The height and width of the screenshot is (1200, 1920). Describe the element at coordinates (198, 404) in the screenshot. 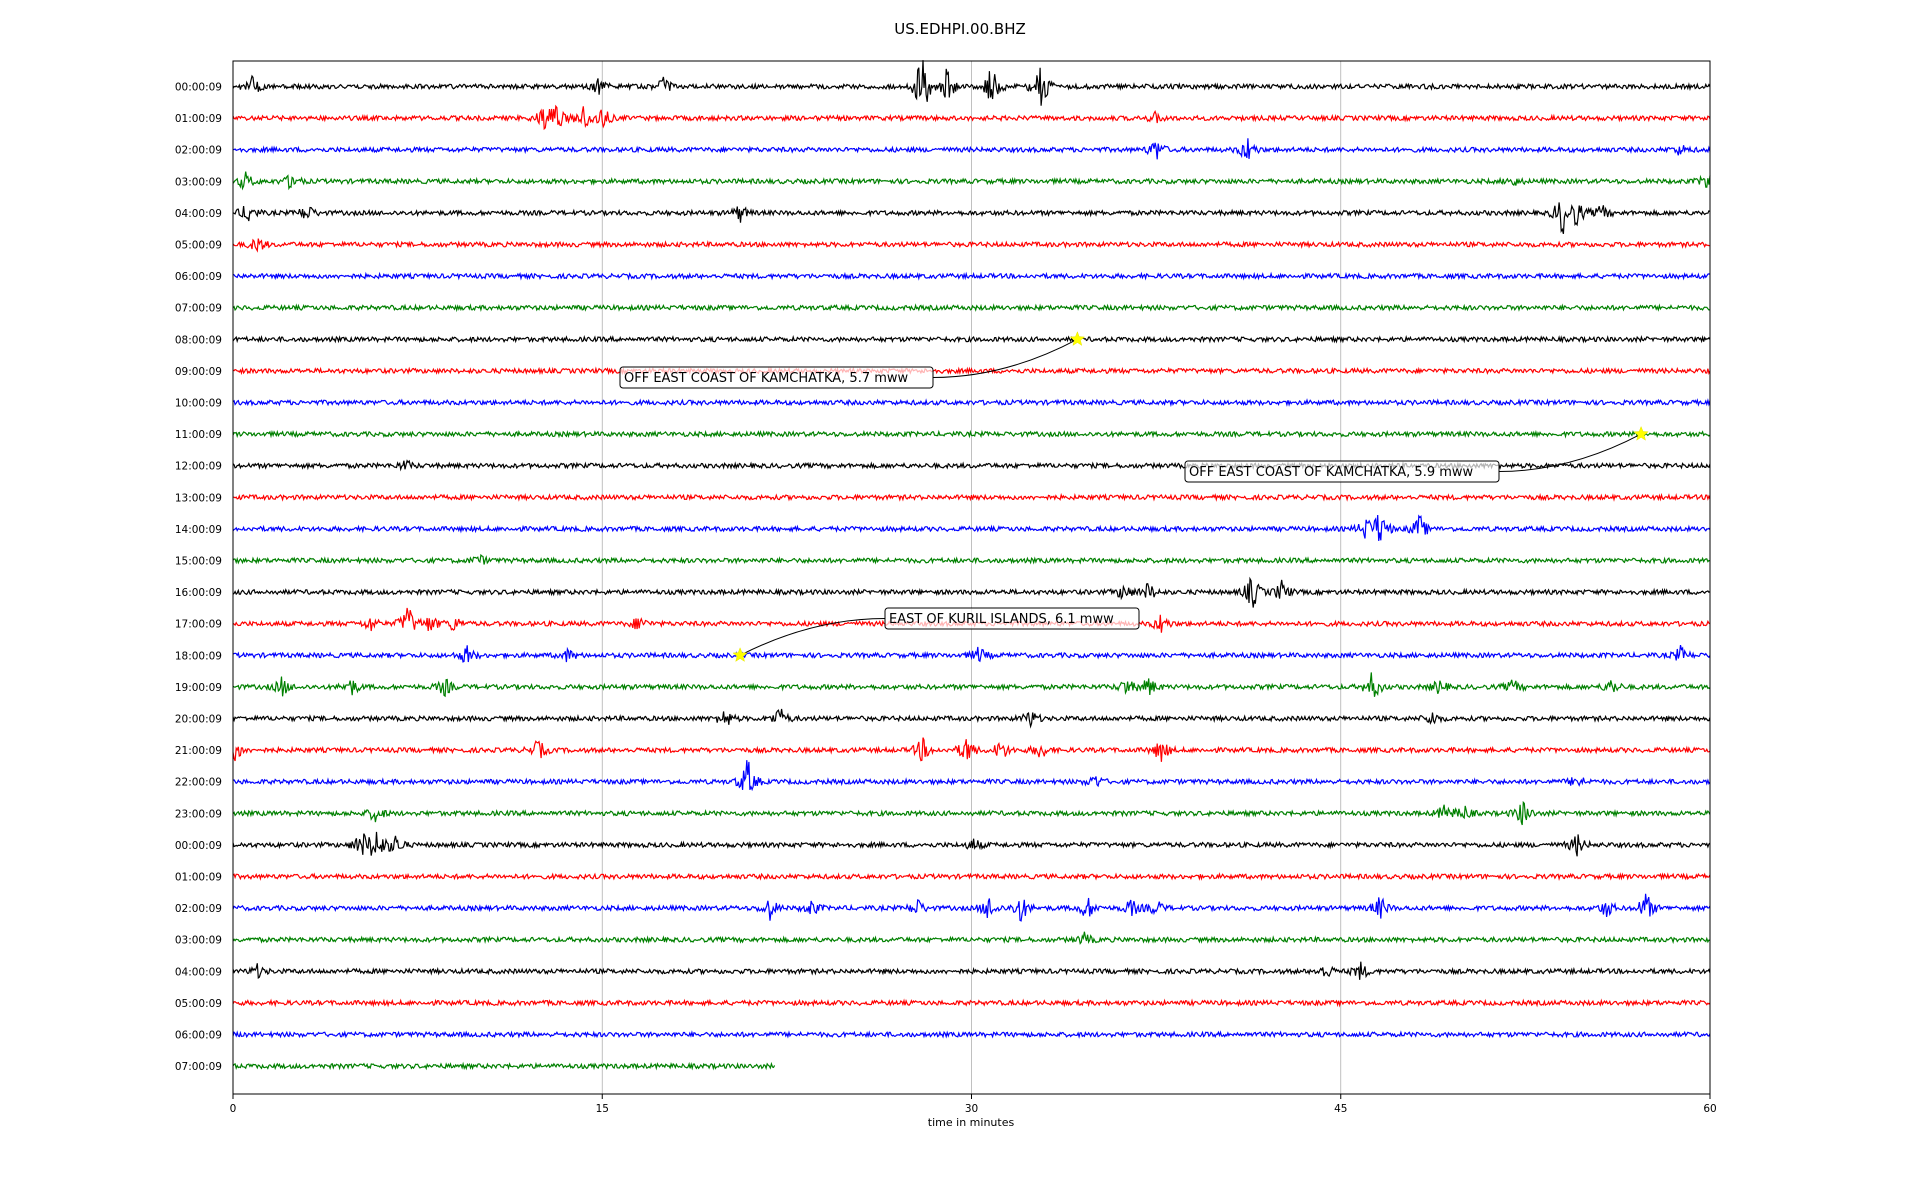

I see `row-time-label: 10:00:09` at that location.